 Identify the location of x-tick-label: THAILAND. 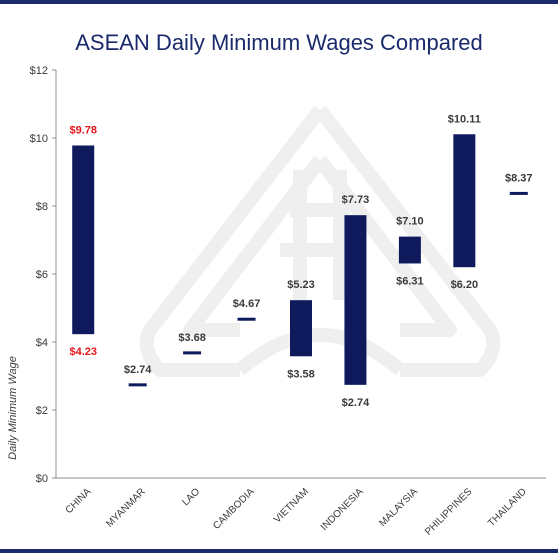
(507, 507).